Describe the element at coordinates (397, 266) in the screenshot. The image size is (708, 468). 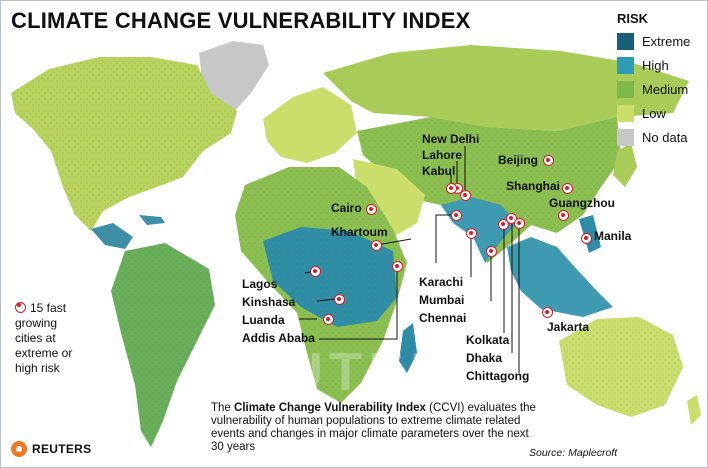
I see `marker-addis-ababa` at that location.